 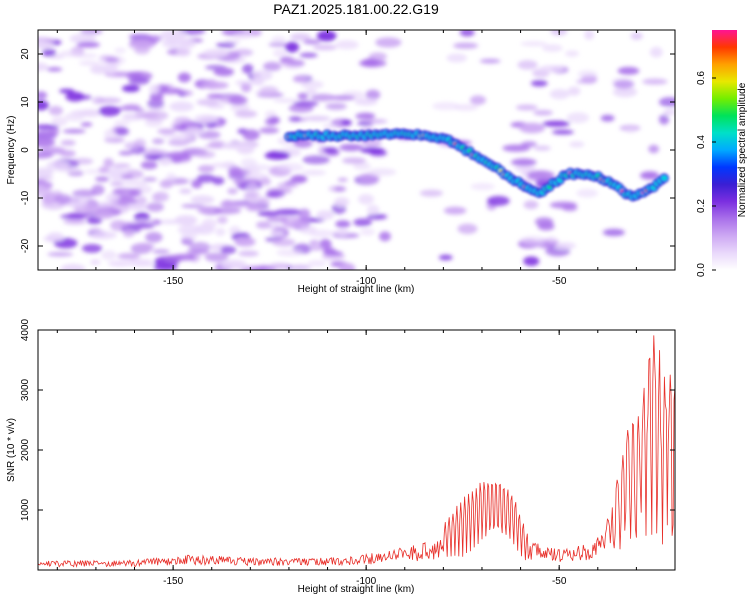 What do you see at coordinates (25, 389) in the screenshot?
I see `snr-y-tick-label: 3000` at bounding box center [25, 389].